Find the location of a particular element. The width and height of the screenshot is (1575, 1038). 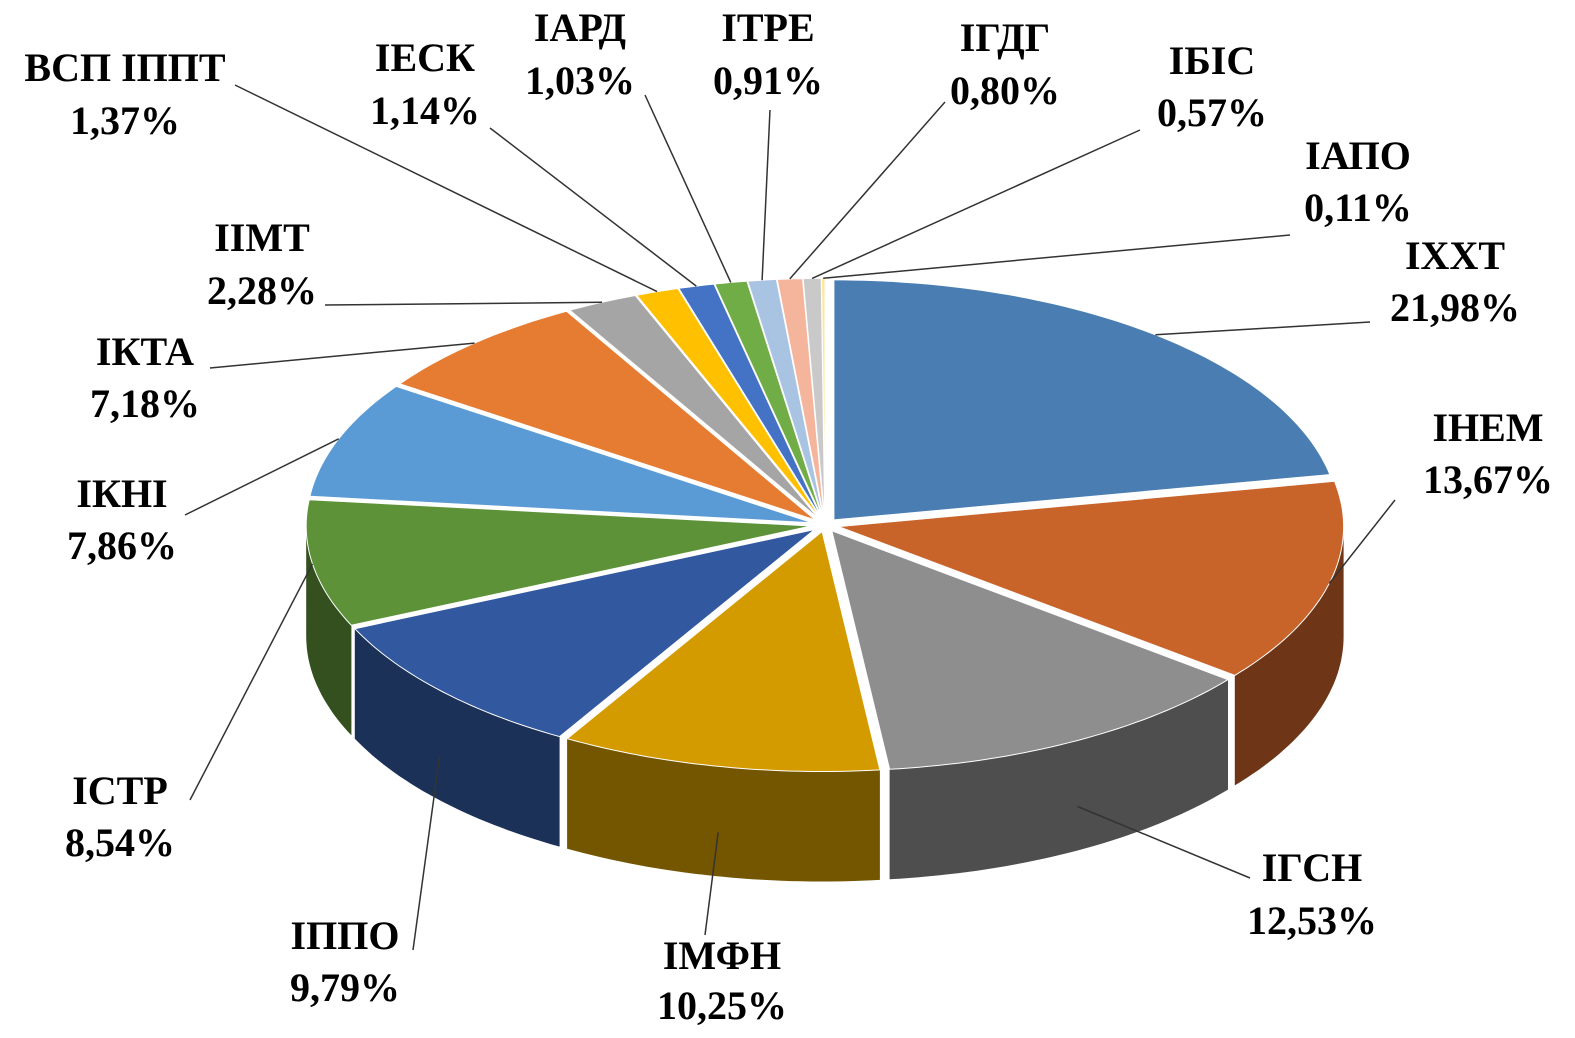

value-label: 1,03% is located at coordinates (580, 80).